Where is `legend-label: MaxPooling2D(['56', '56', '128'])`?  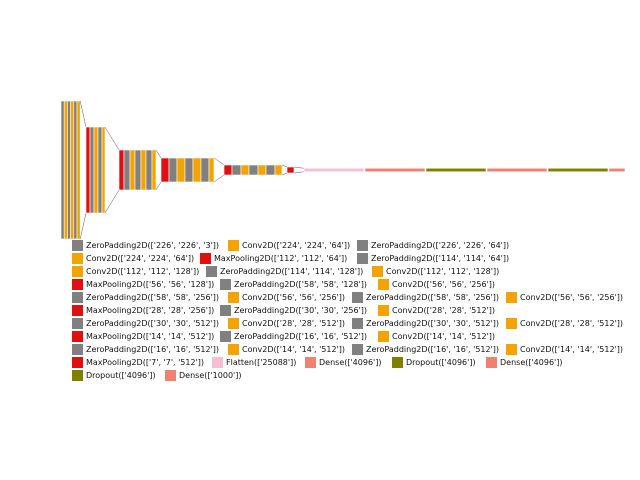 legend-label: MaxPooling2D(['56', '56', '128']) is located at coordinates (150, 284).